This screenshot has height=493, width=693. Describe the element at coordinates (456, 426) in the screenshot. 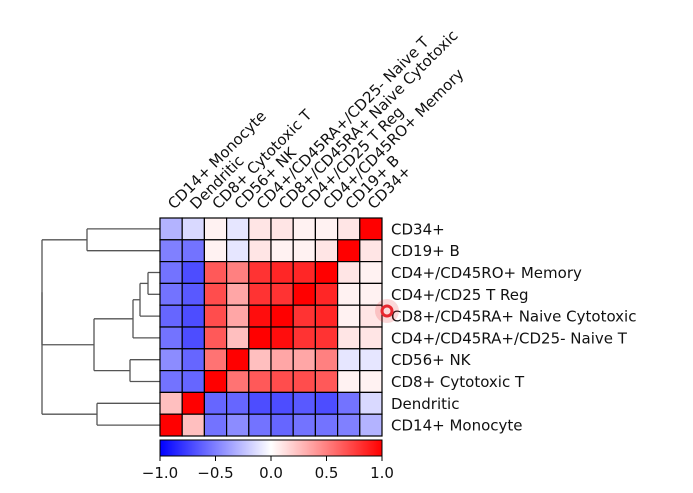

I see `row-label: CD14+ Monocyte` at that location.